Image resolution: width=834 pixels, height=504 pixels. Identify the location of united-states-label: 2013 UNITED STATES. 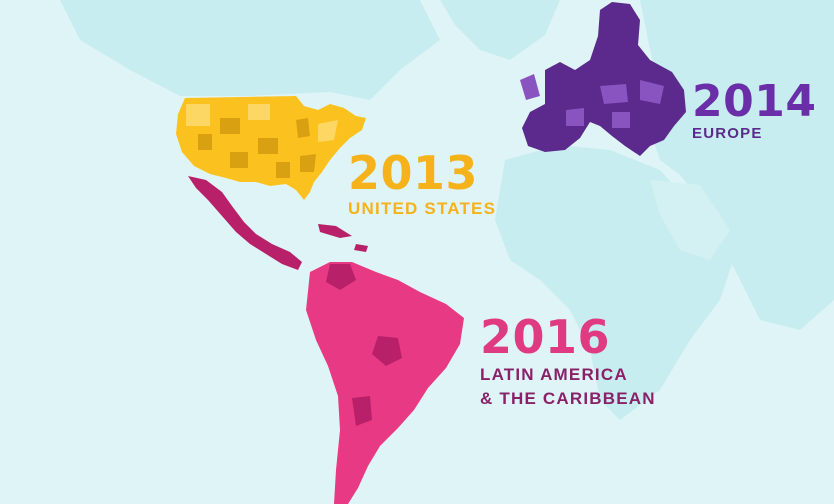
(422, 183).